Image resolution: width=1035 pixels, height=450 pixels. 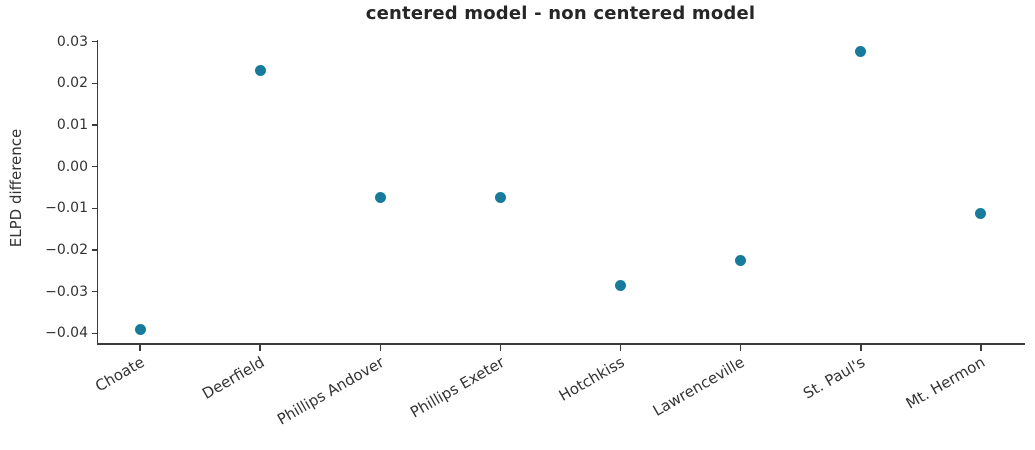 What do you see at coordinates (380, 197) in the screenshot?
I see `data-point-phillips-andover` at bounding box center [380, 197].